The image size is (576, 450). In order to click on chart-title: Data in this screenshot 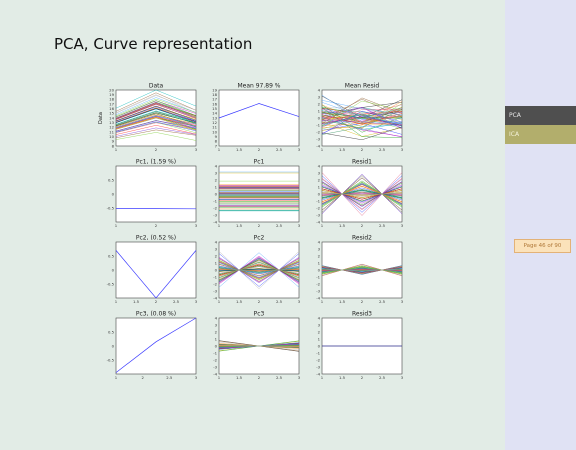, I will do `click(156, 86)`.